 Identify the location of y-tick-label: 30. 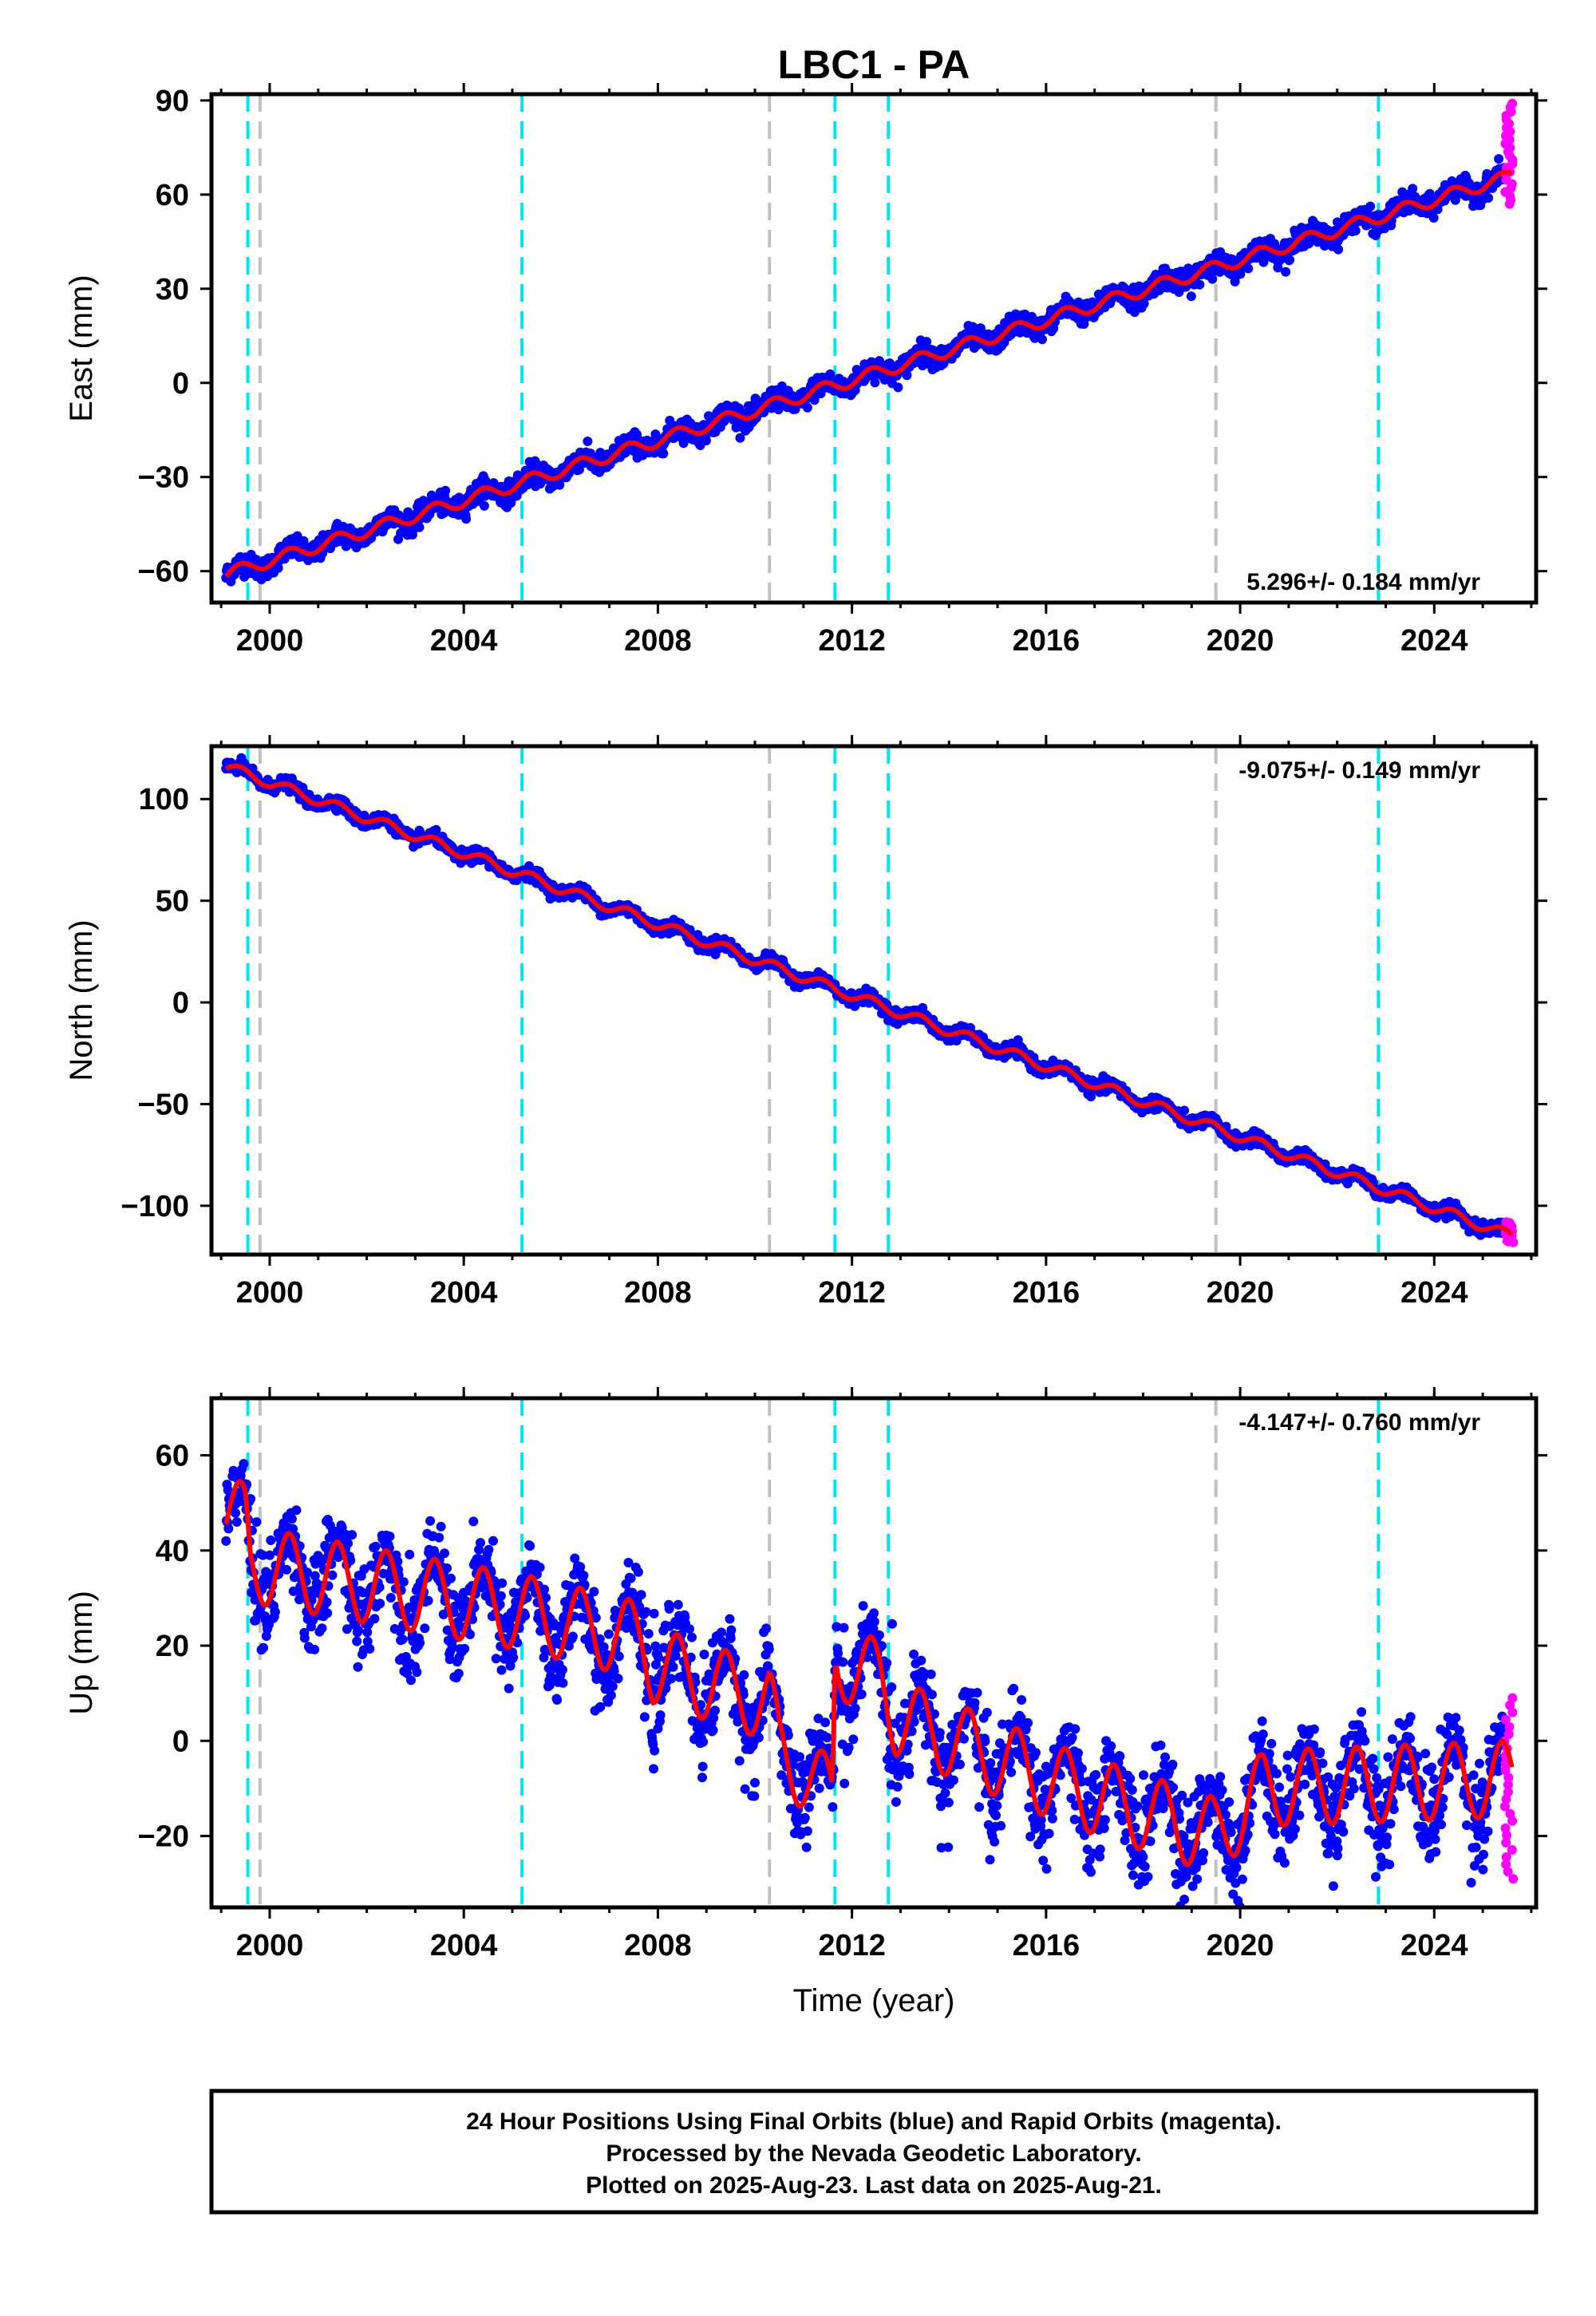
(172, 289).